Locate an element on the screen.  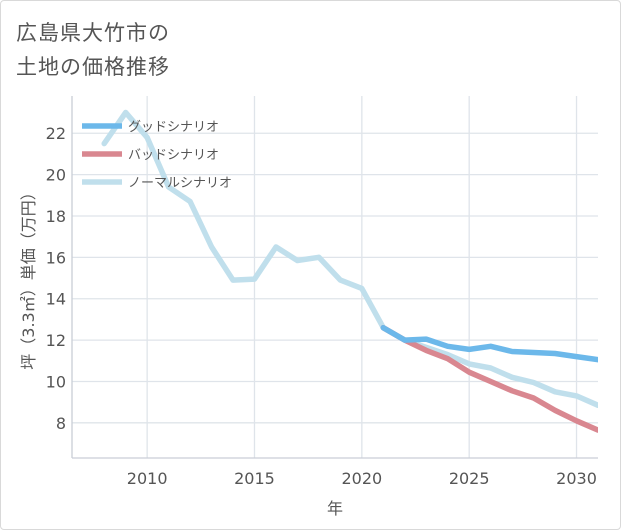
y-tick-label: 22 is located at coordinates (56, 133).